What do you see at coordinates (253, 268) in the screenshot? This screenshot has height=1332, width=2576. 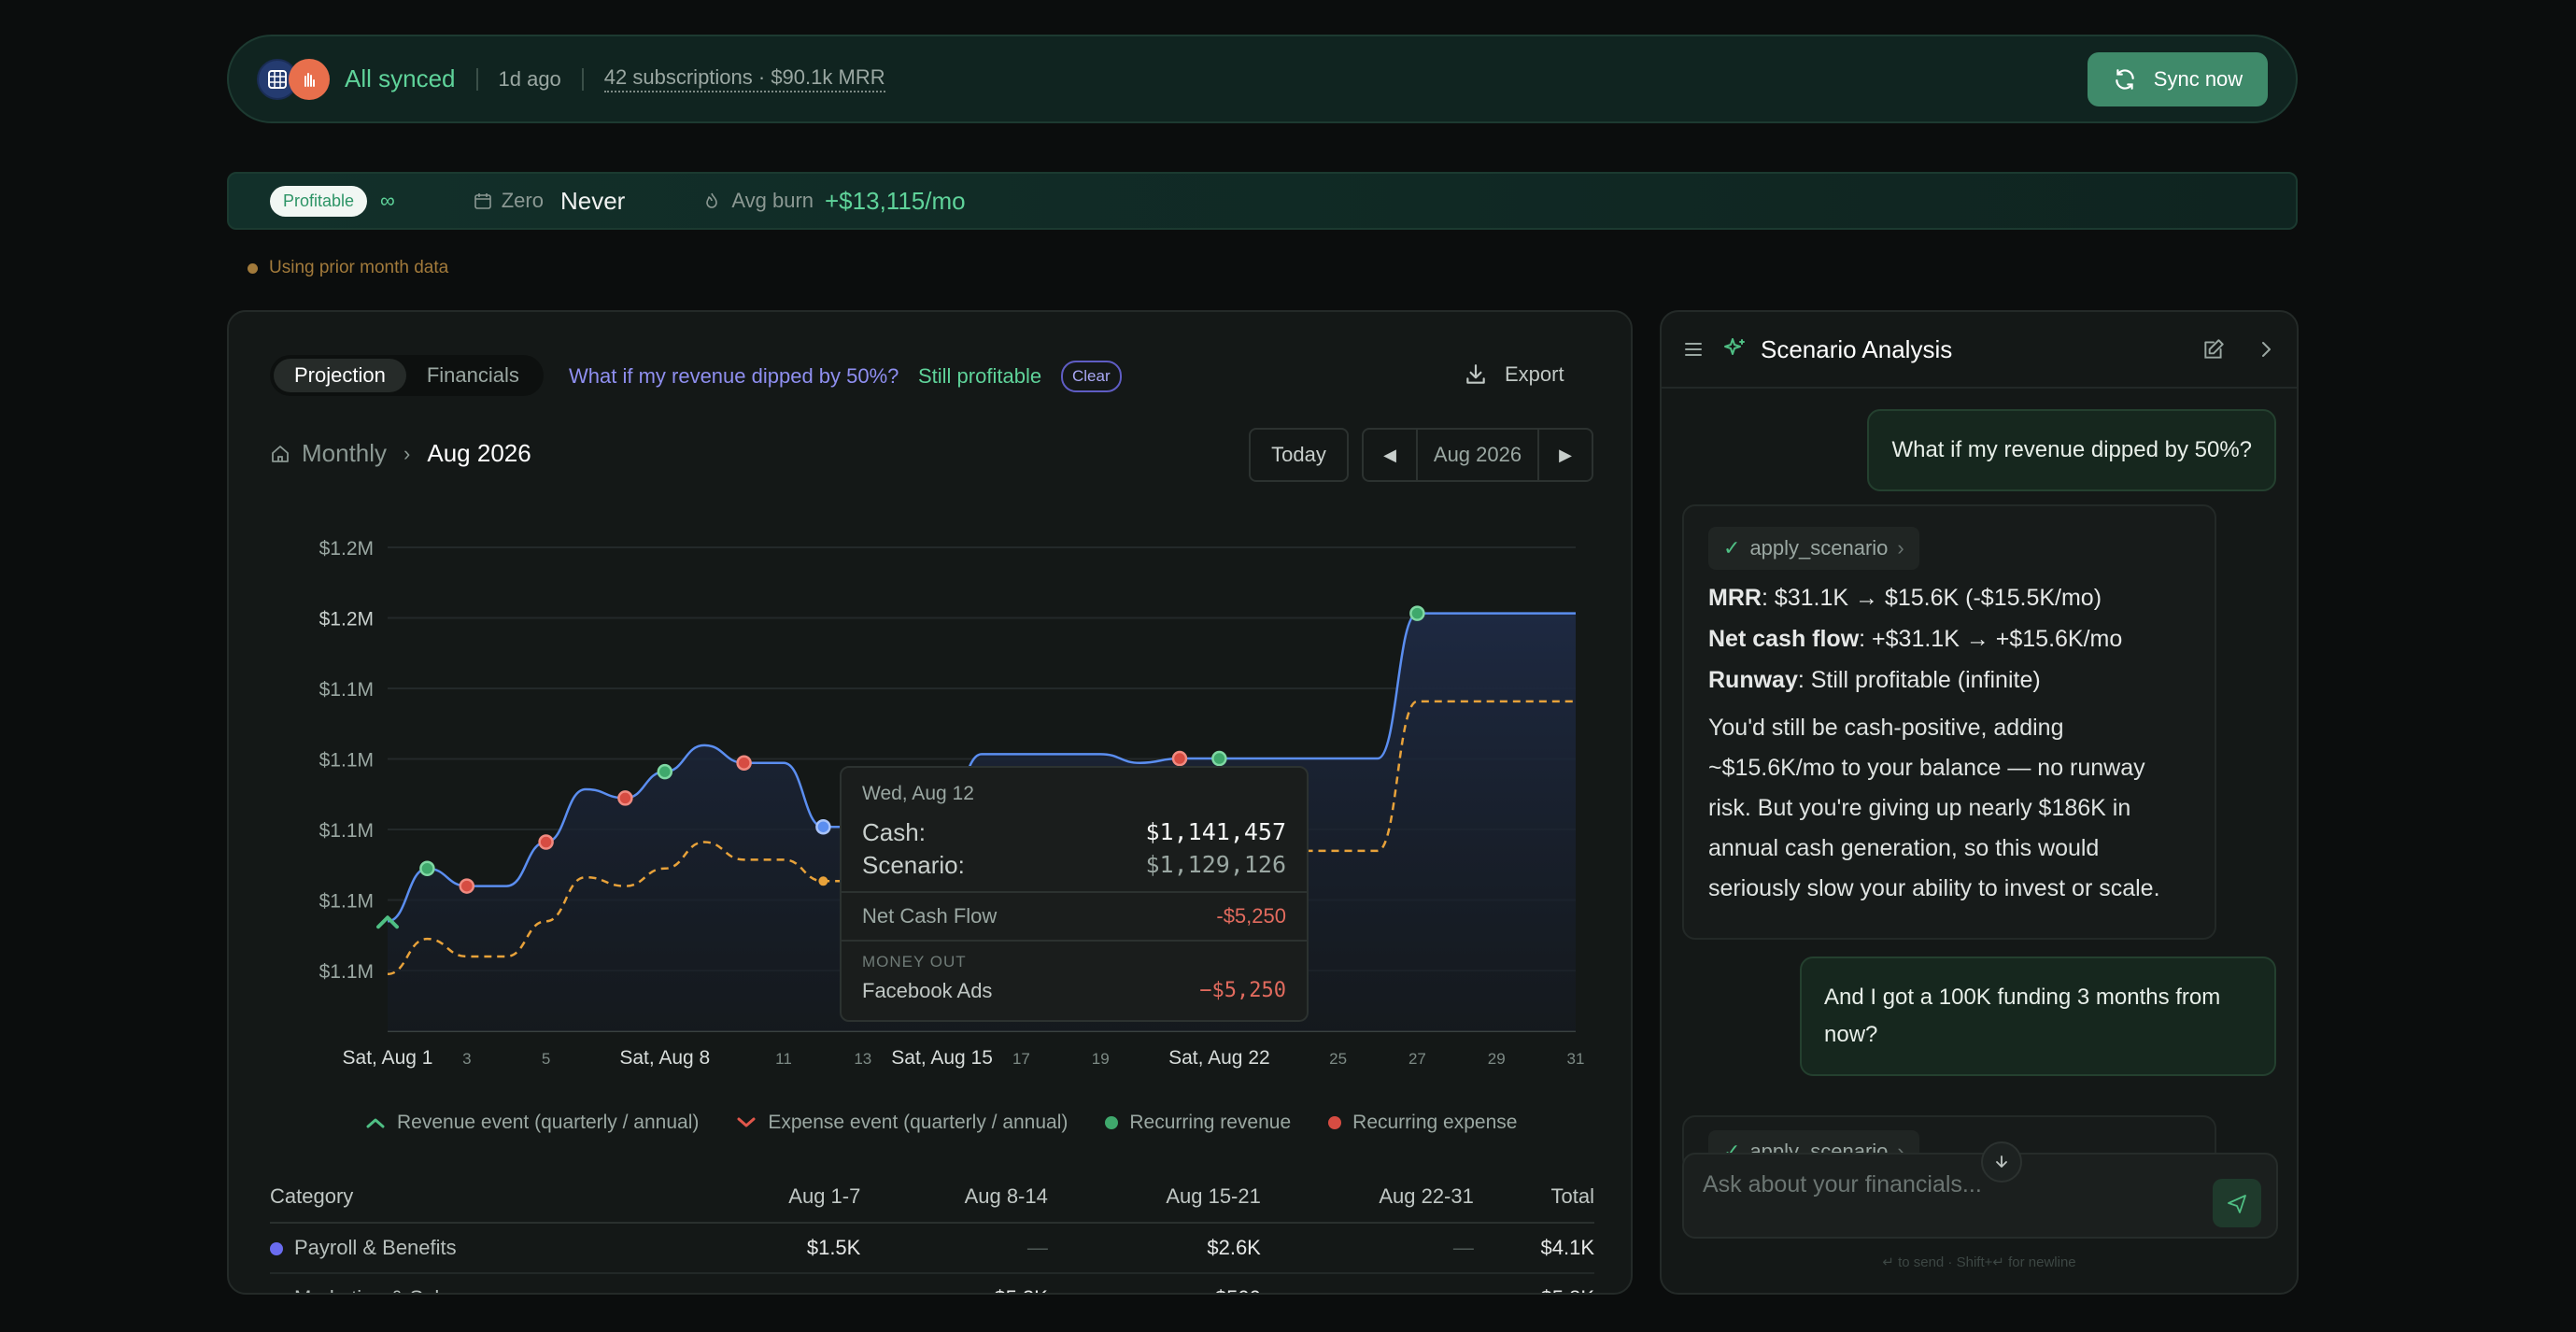 I see `warning-dot` at bounding box center [253, 268].